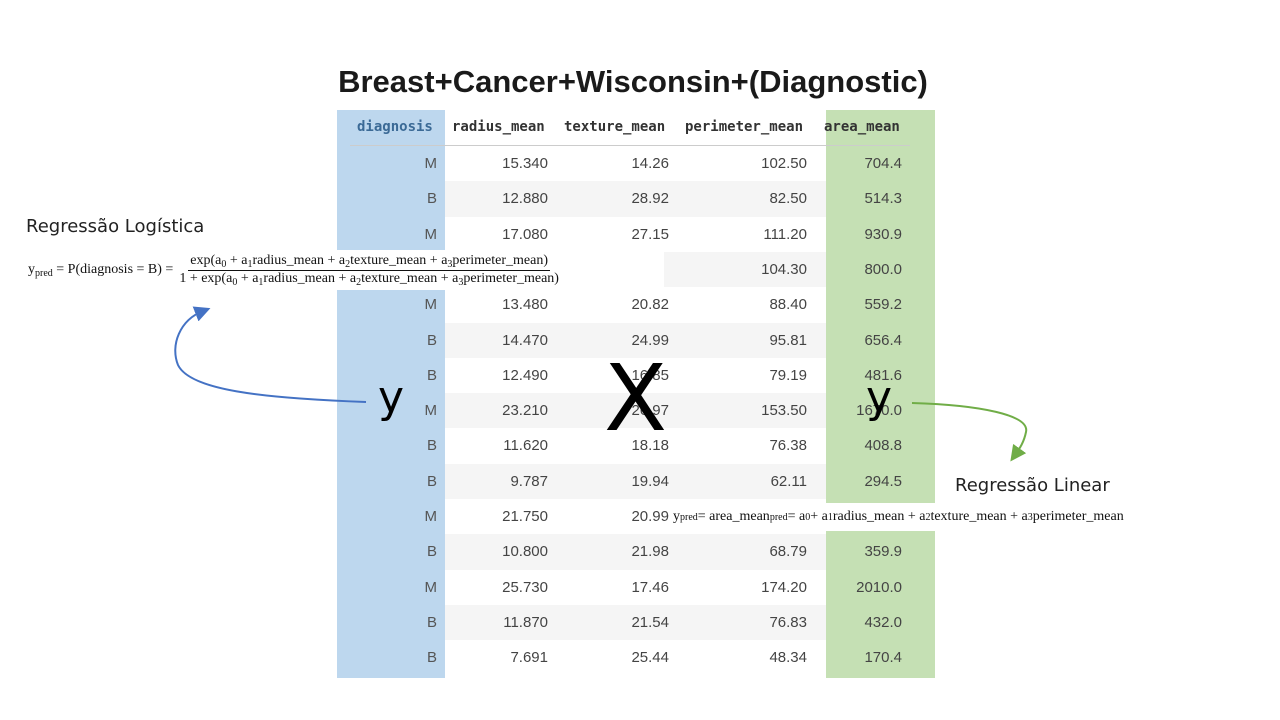  Describe the element at coordinates (788, 199) in the screenshot. I see `table-cell: 82.50` at that location.